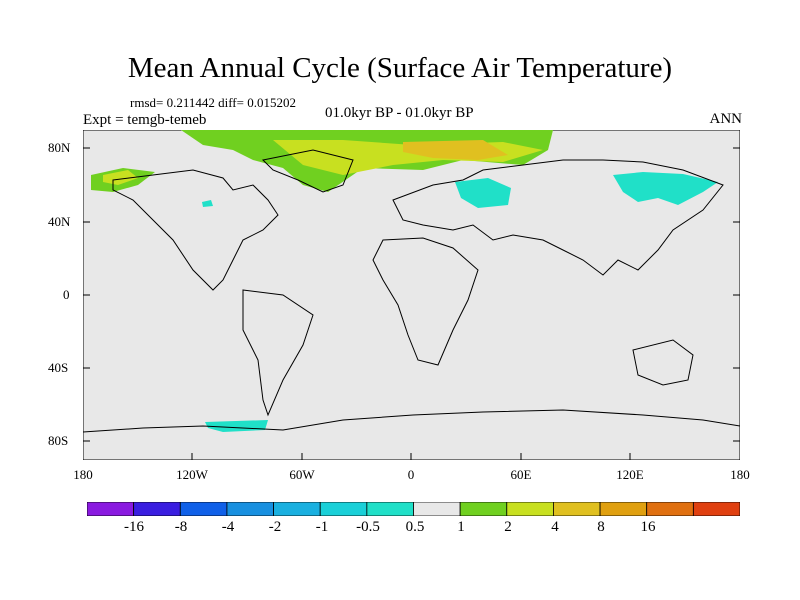  I want to click on colorbar-label: 16, so click(648, 527).